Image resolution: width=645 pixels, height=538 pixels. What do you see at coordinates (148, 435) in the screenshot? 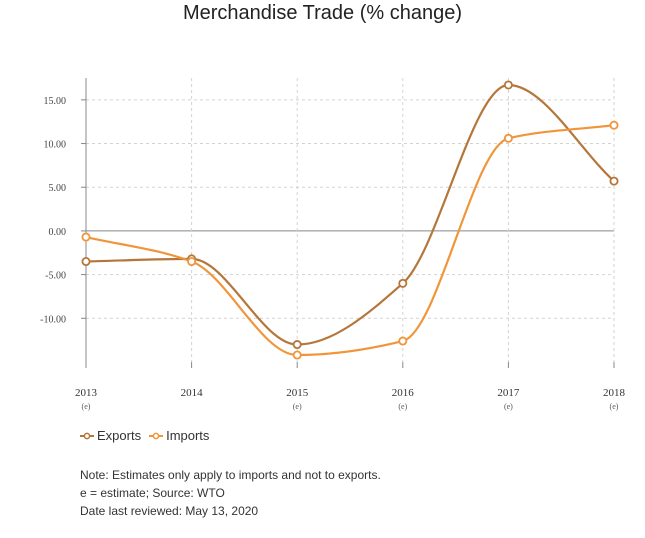
I see `legend: Exports Imports` at bounding box center [148, 435].